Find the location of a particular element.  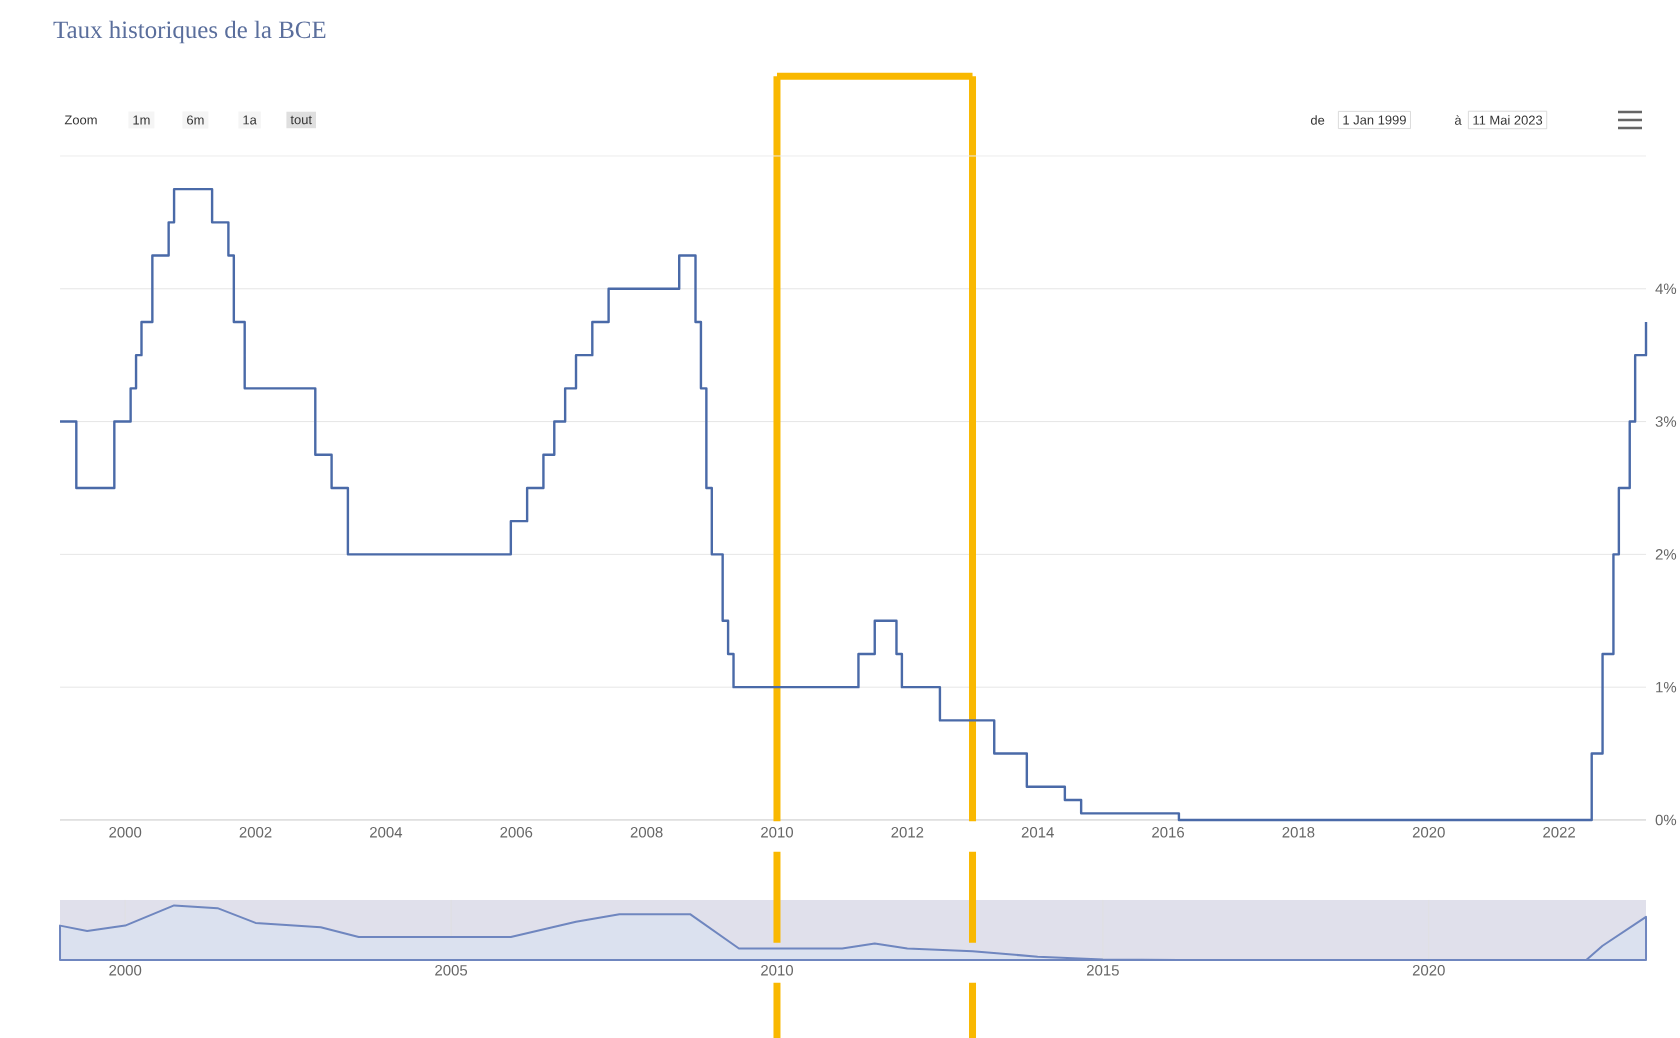

chart-title: Taux historiques de la BCE is located at coordinates (189, 32).